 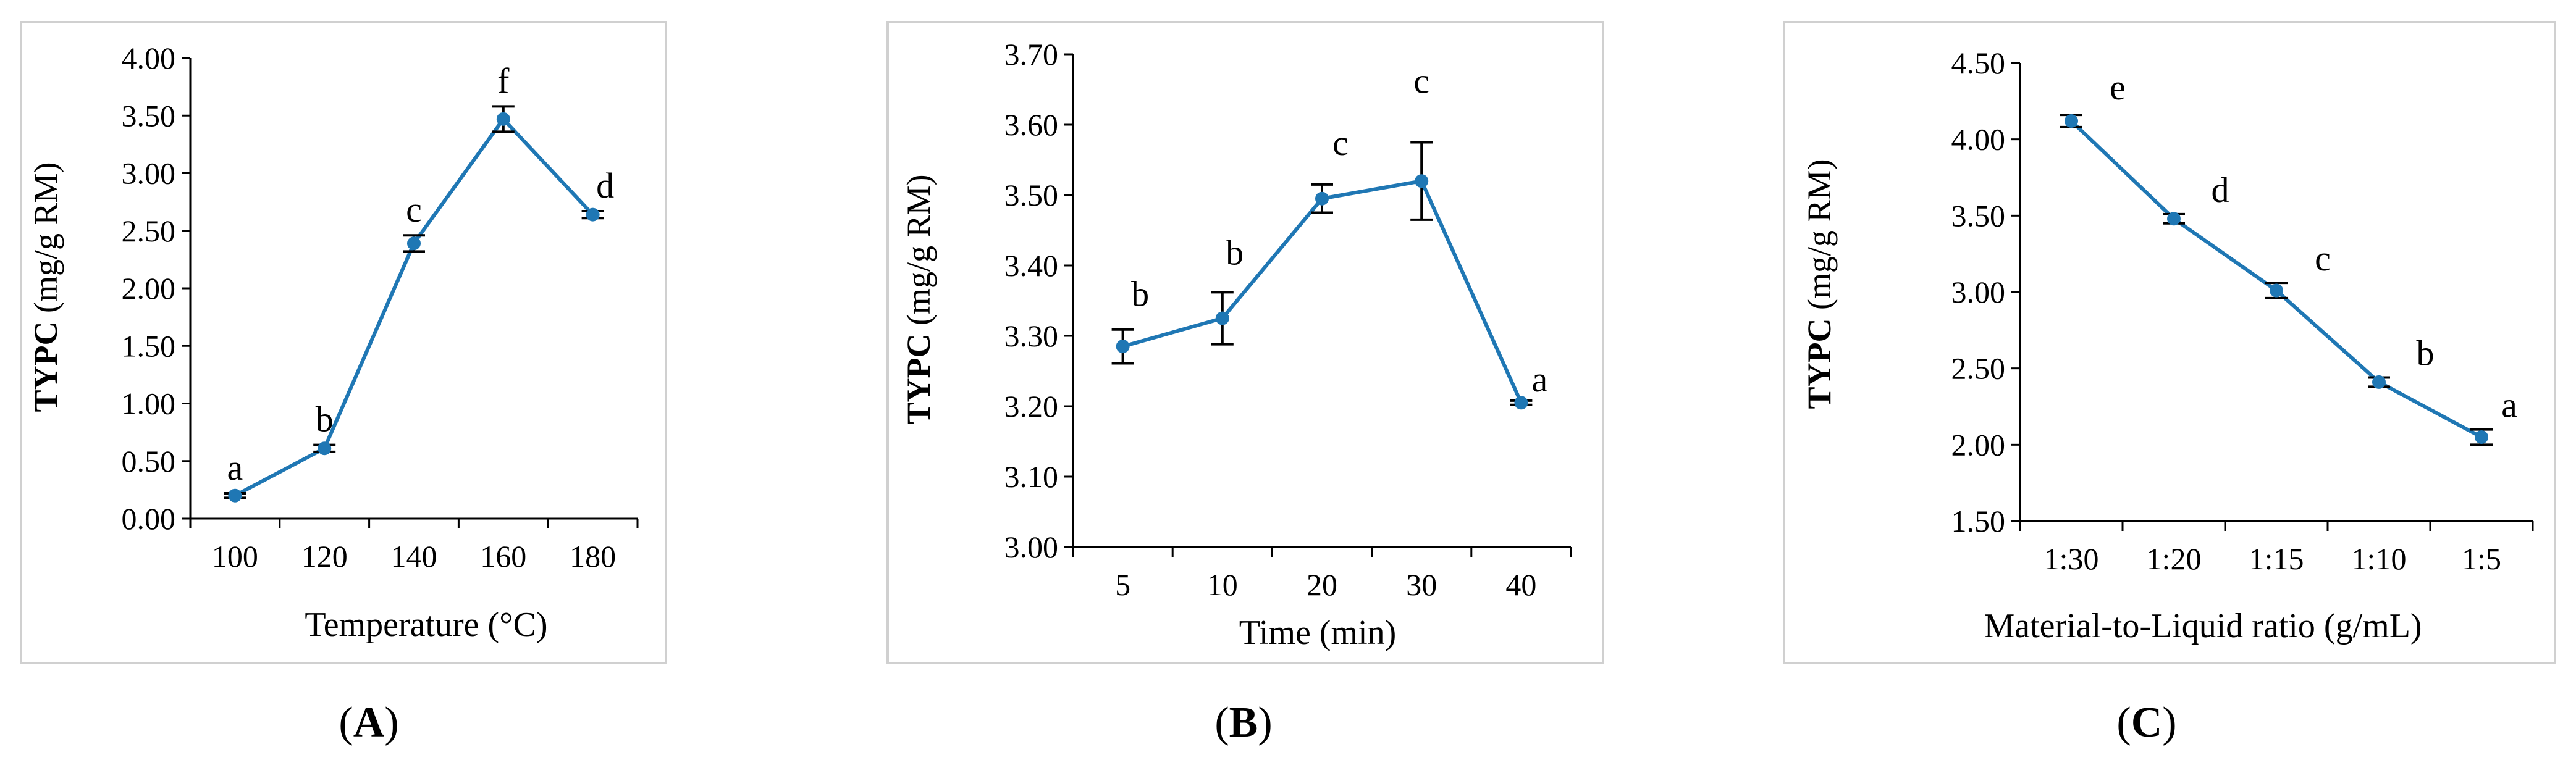 I want to click on y-tick-label: 3.20, so click(x=1031, y=406).